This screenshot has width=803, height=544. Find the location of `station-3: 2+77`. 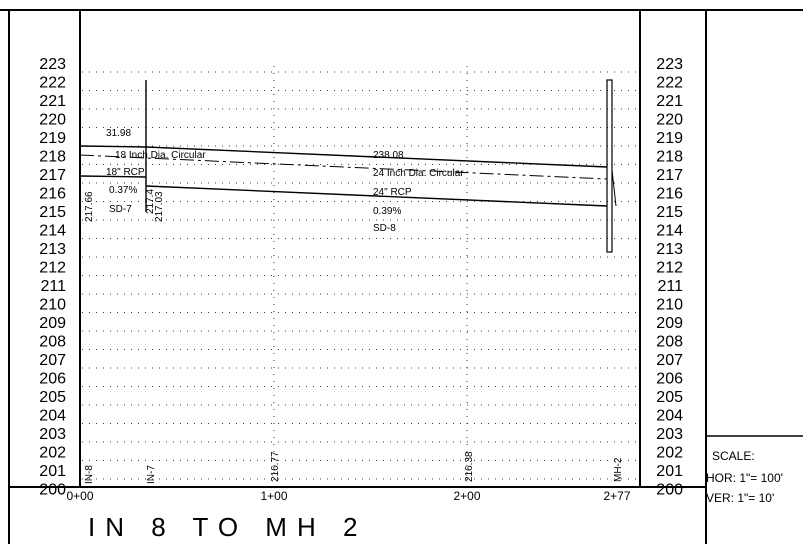

station-3: 2+77 is located at coordinates (616, 496).